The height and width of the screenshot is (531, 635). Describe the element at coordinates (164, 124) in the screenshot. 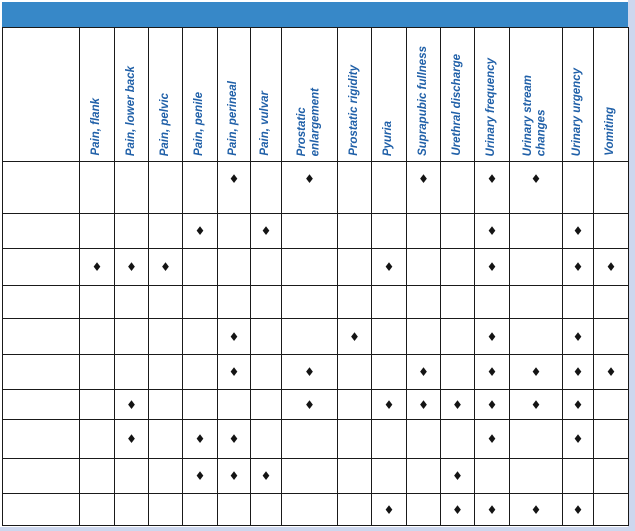

I see `column-header-label: Pain, pelvic` at that location.